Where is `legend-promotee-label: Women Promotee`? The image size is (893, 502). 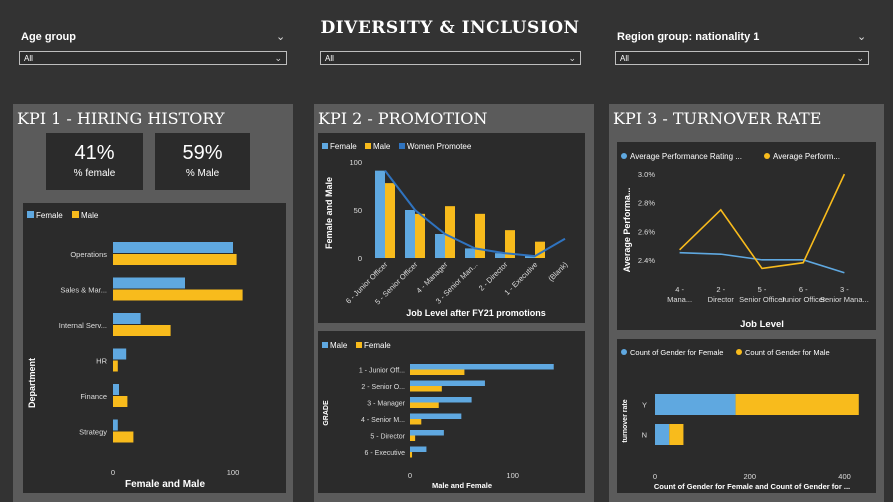
legend-promotee-label: Women Promotee is located at coordinates (439, 146).